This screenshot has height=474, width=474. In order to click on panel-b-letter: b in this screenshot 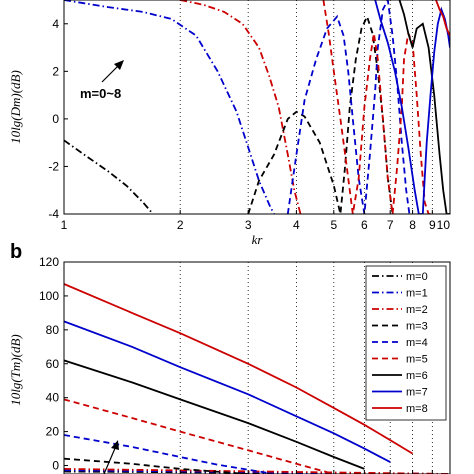, I will do `click(16, 252)`.